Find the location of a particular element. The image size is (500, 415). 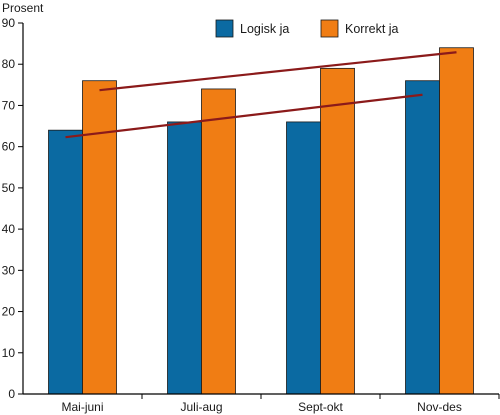

x-axis-labels: Mai-juni Juli-aug Sept-okt Nov-des is located at coordinates (261, 407).